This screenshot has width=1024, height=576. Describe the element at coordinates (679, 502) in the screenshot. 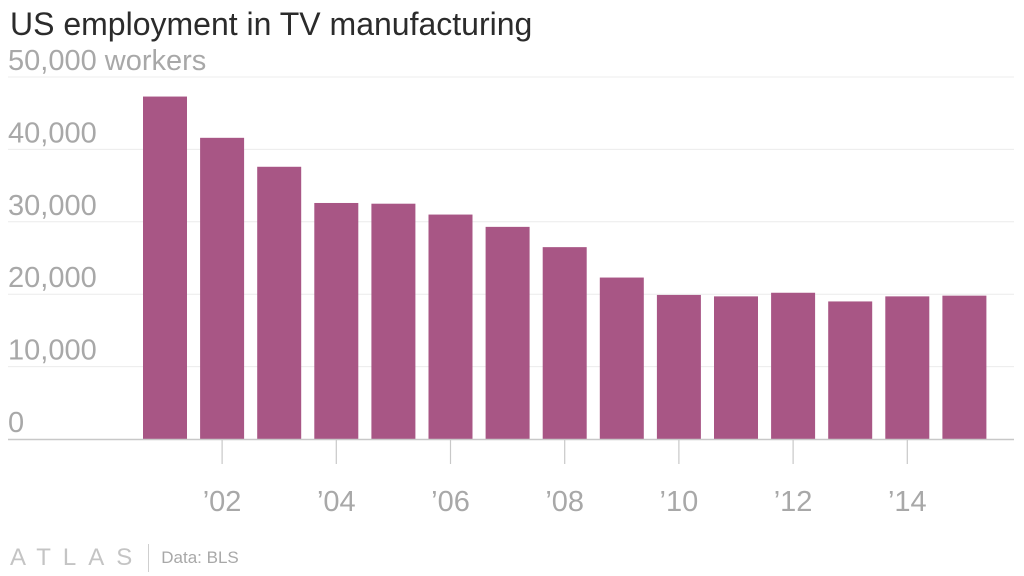

I see `x-tick-label: ’10` at that location.